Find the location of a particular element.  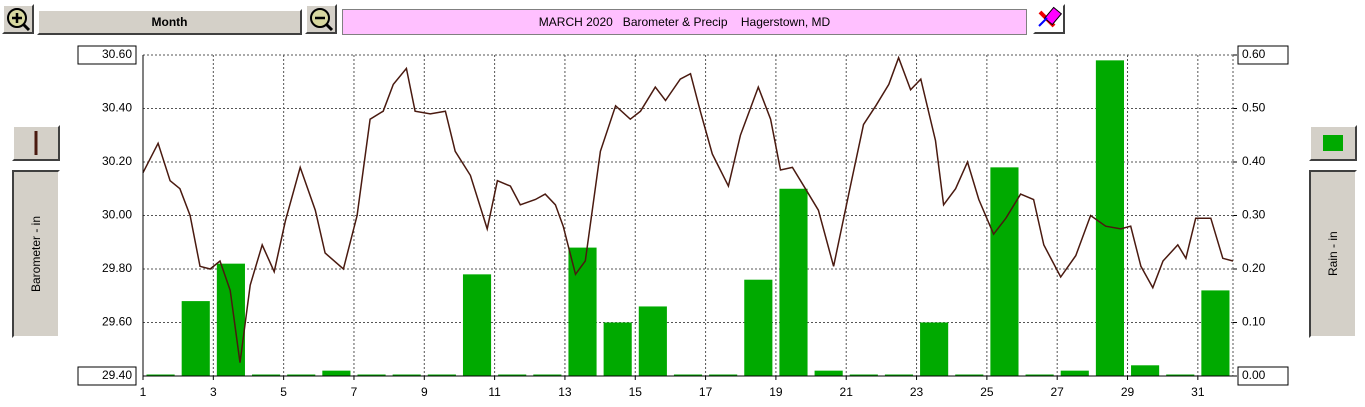

zoom-out-icon is located at coordinates (322, 20).